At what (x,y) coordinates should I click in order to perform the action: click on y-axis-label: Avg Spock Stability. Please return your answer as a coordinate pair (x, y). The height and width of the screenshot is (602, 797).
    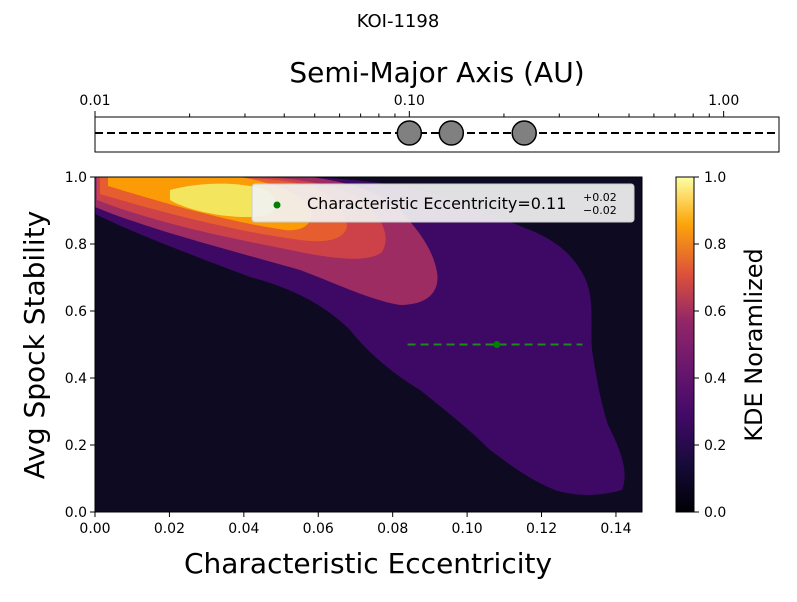
    Looking at the image, I should click on (34, 345).